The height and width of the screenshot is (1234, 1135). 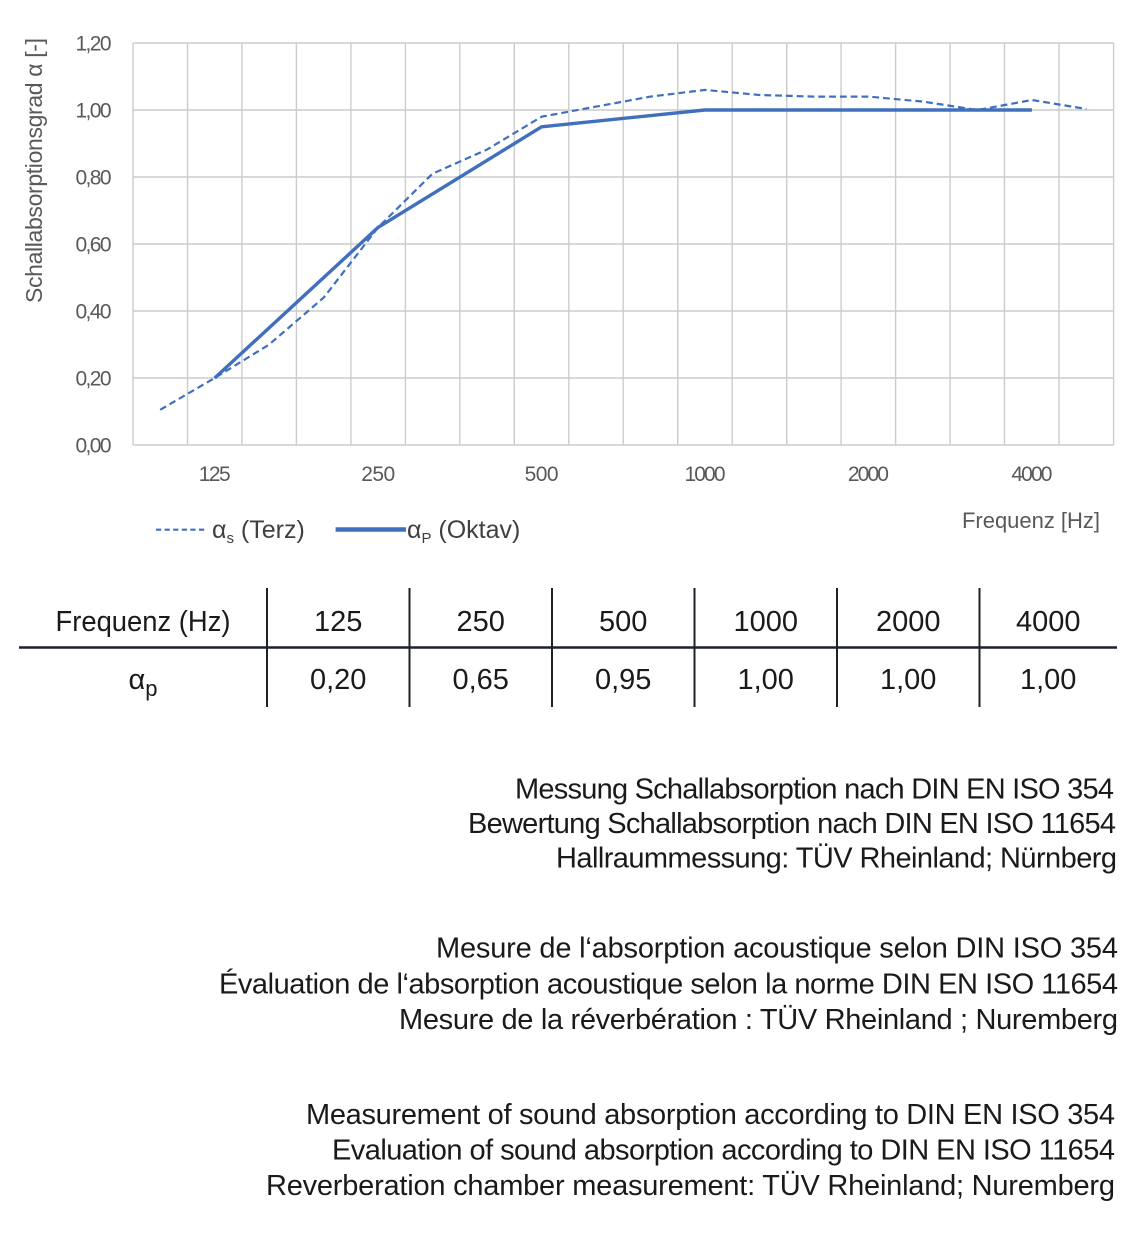 What do you see at coordinates (143, 622) in the screenshot?
I see `svg-text: Frequenz (Hz)` at bounding box center [143, 622].